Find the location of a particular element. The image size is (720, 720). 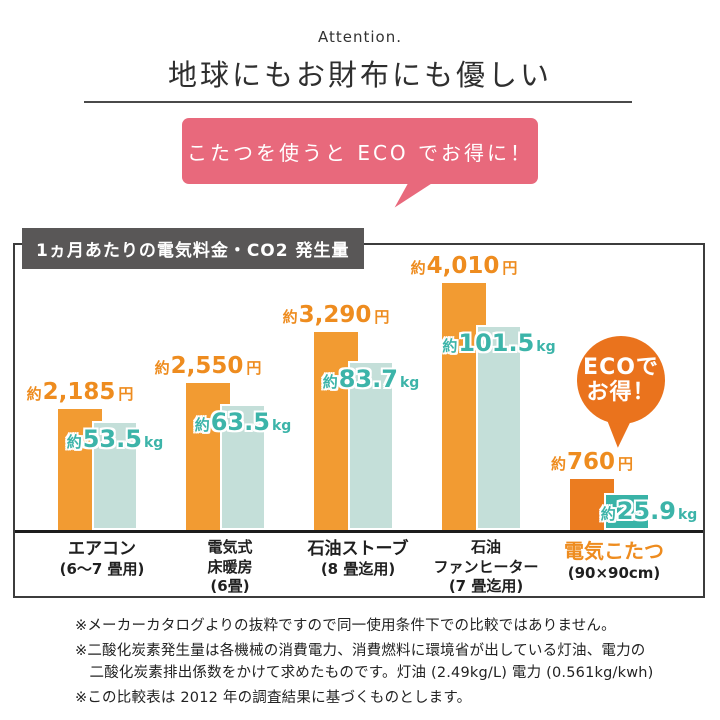

cost-value-label: 約2,185 円 is located at coordinates (95, 392).